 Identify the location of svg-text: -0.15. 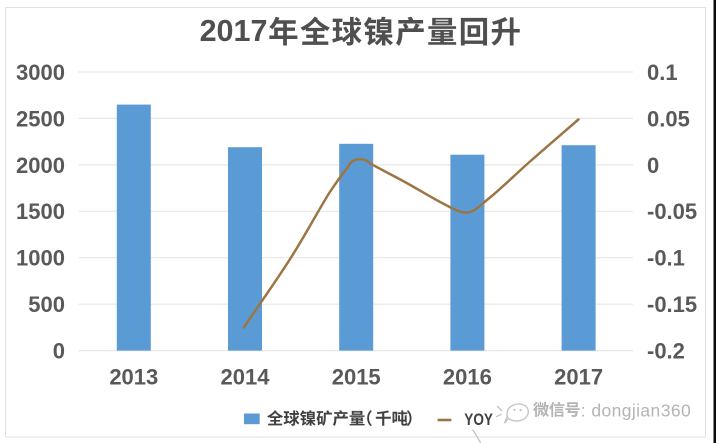
(672, 304).